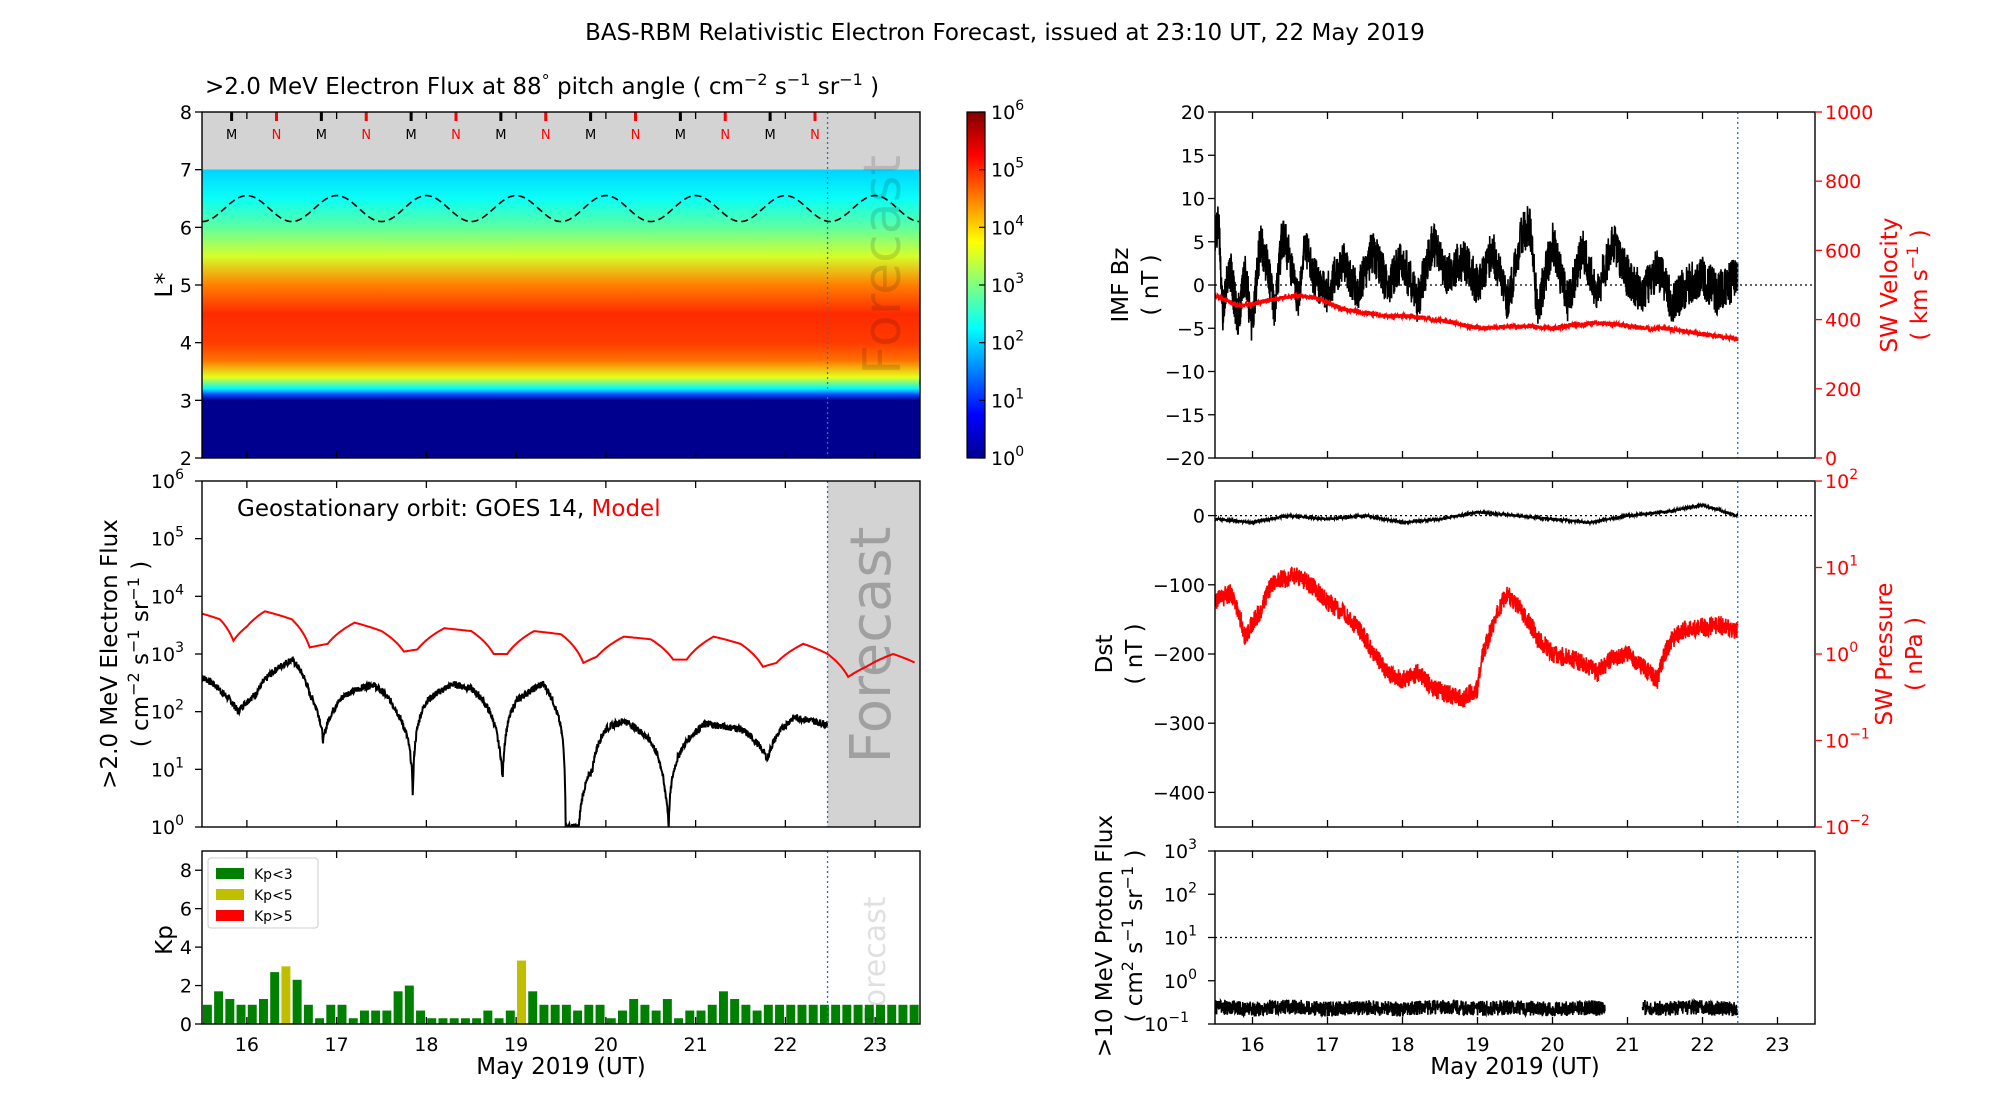 The height and width of the screenshot is (1104, 2000). Describe the element at coordinates (273, 917) in the screenshot. I see `kp-legend-label: Kp>5` at that location.